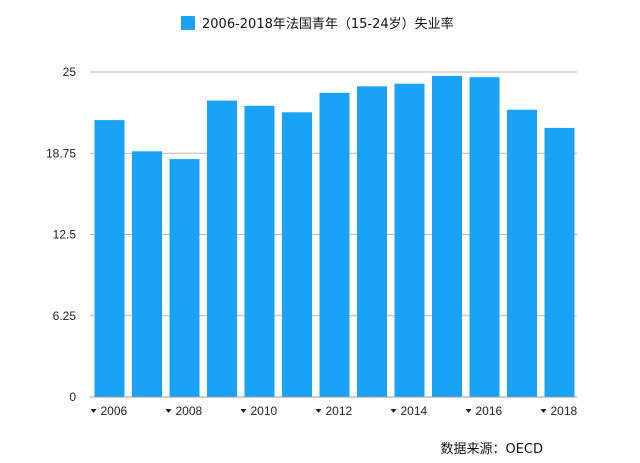  What do you see at coordinates (564, 411) in the screenshot?
I see `x-tick-label: 2018` at bounding box center [564, 411].